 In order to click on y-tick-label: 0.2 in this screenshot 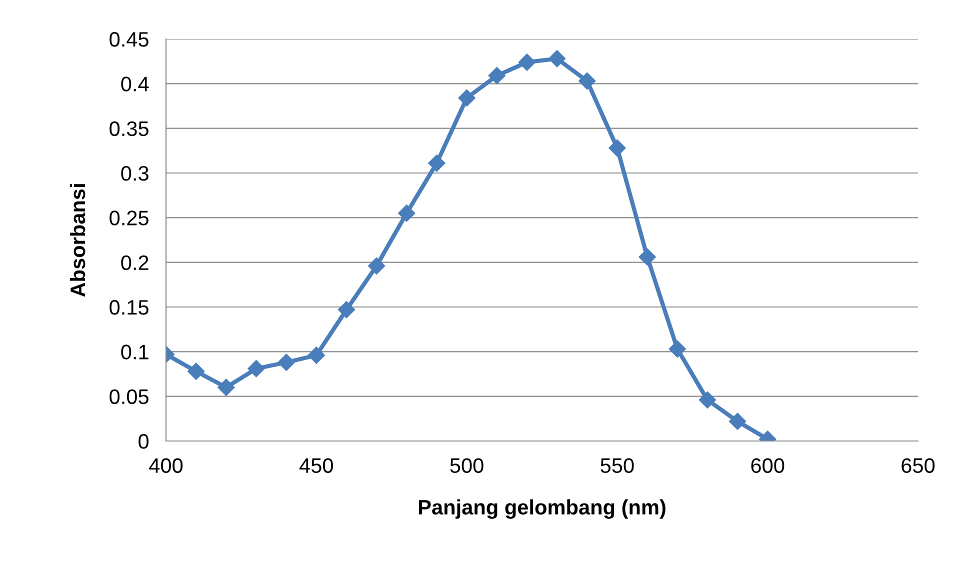, I will do `click(134, 262)`.